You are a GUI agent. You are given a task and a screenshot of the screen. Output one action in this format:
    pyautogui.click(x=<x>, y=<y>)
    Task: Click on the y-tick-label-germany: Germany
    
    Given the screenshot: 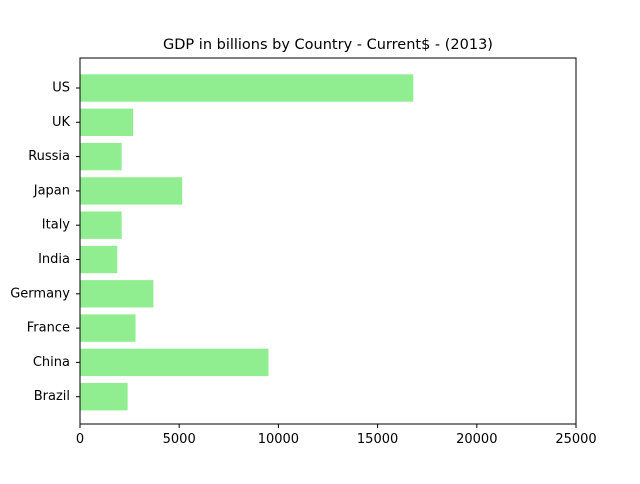 What is the action you would take?
    pyautogui.click(x=40, y=293)
    